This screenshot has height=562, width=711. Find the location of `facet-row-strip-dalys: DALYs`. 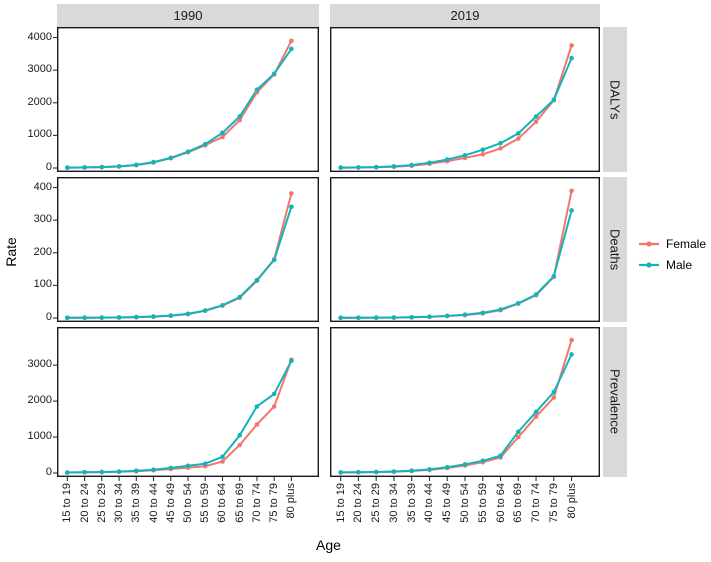

facet-row-strip-dalys: DALYs is located at coordinates (615, 99).